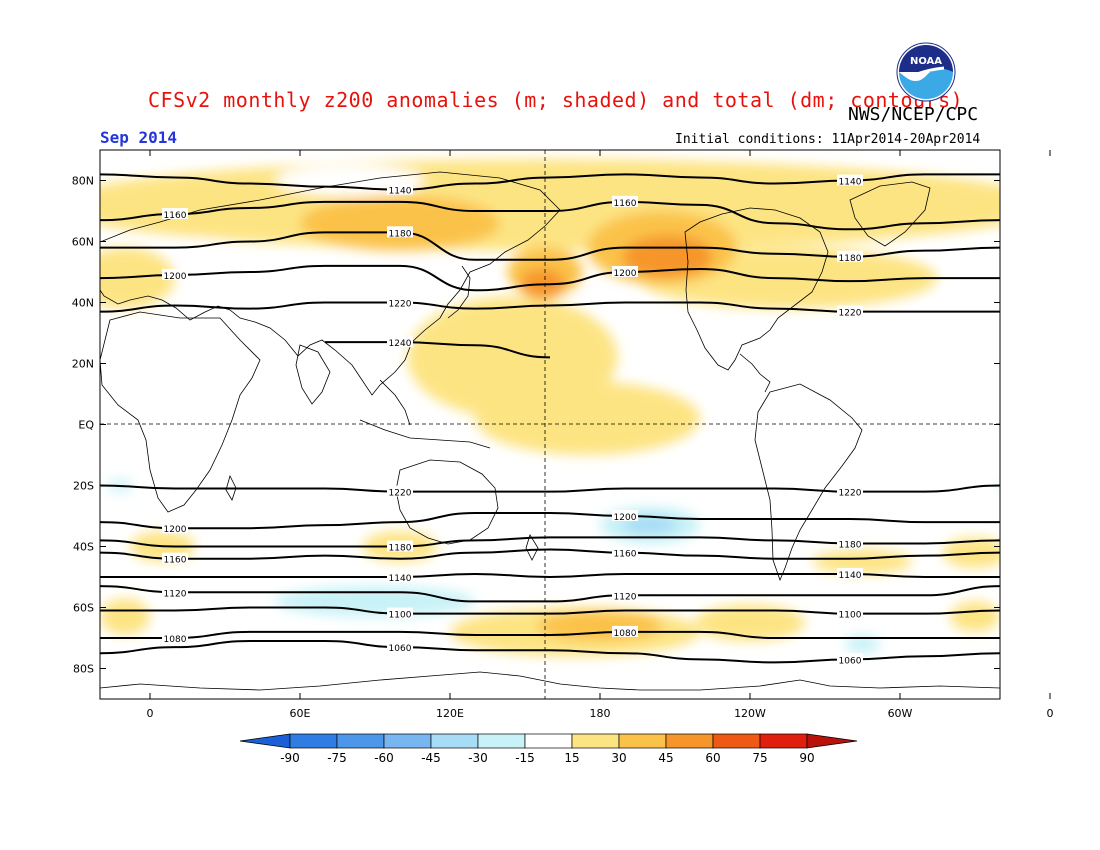  I want to click on colorbar-label: -30, so click(478, 758).